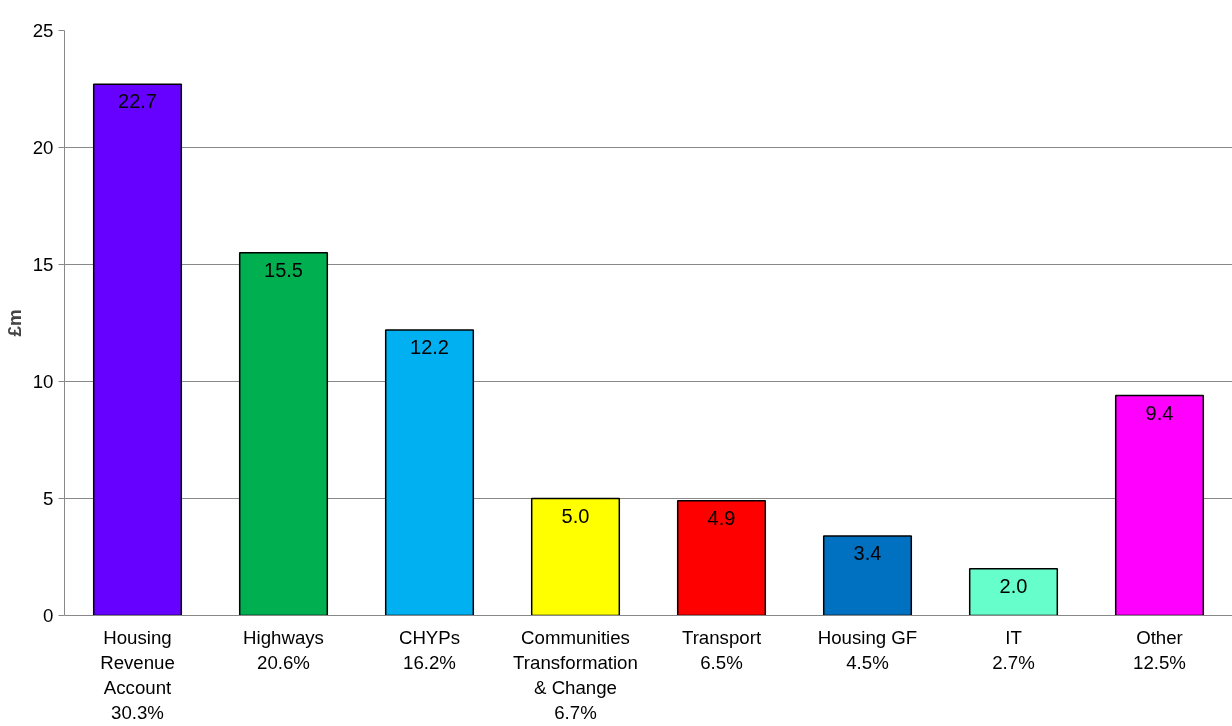 The image size is (1232, 726). Describe the element at coordinates (43, 264) in the screenshot. I see `y-tick-label: 15` at that location.